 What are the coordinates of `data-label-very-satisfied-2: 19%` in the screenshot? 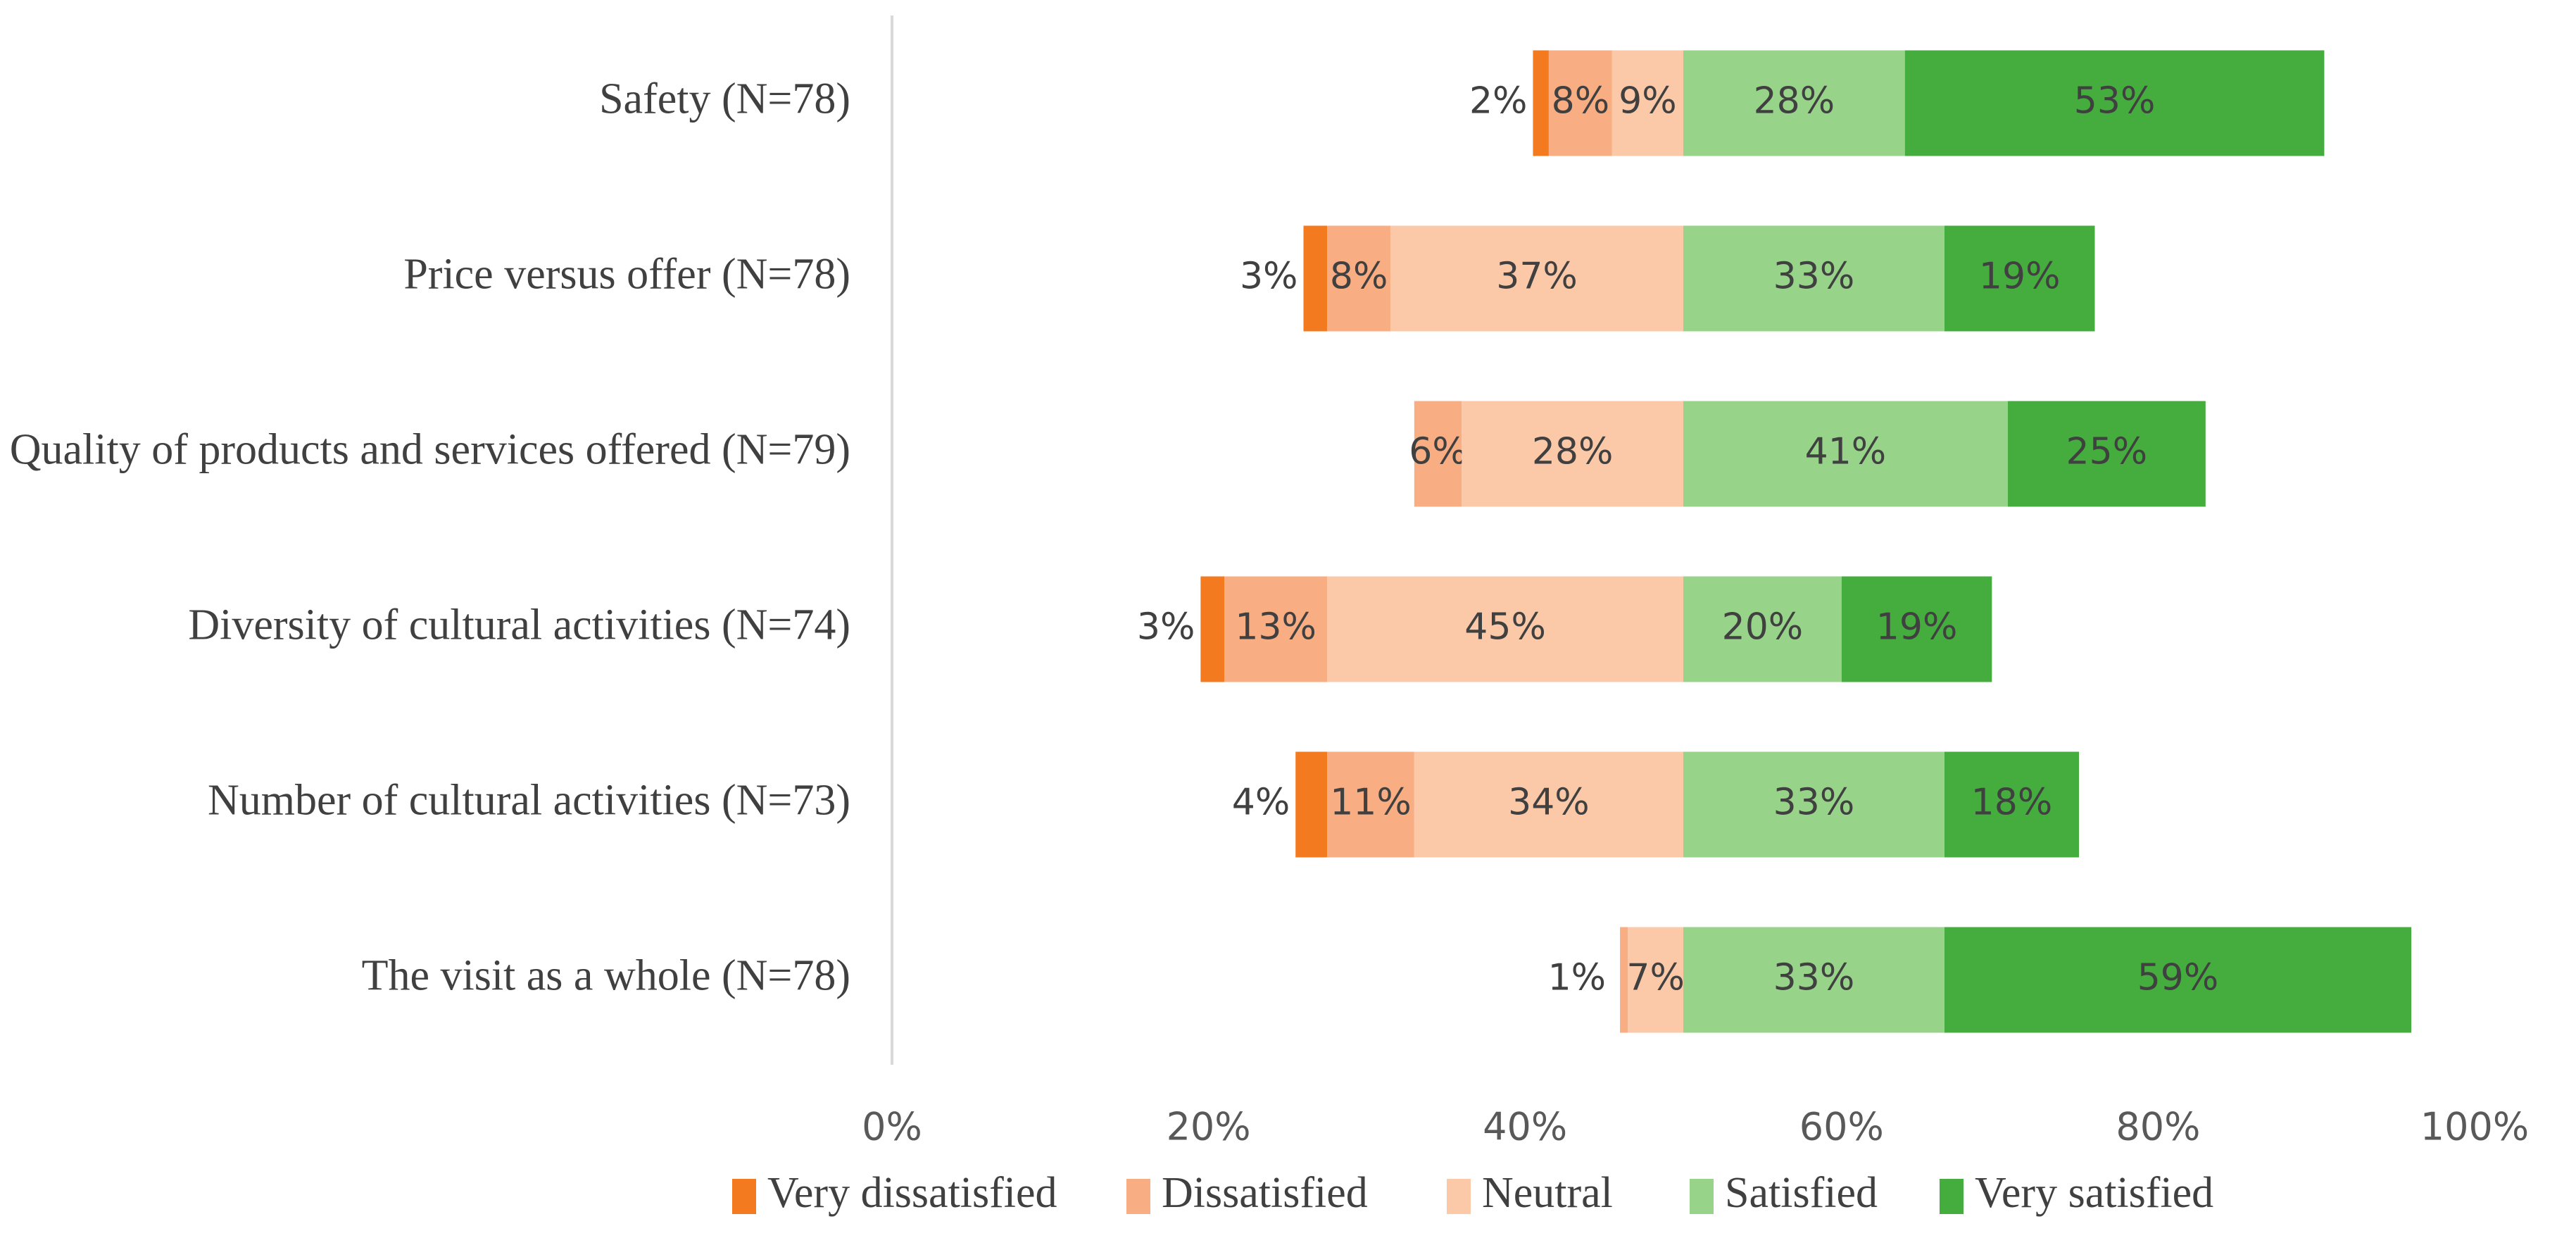 It's located at (2020, 277).